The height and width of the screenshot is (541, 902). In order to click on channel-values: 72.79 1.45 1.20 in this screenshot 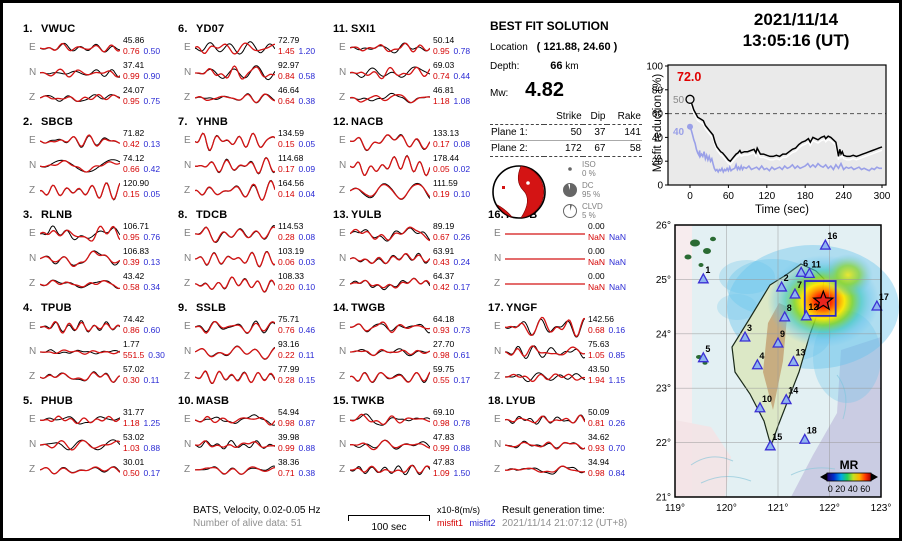, I will do `click(296, 45)`.